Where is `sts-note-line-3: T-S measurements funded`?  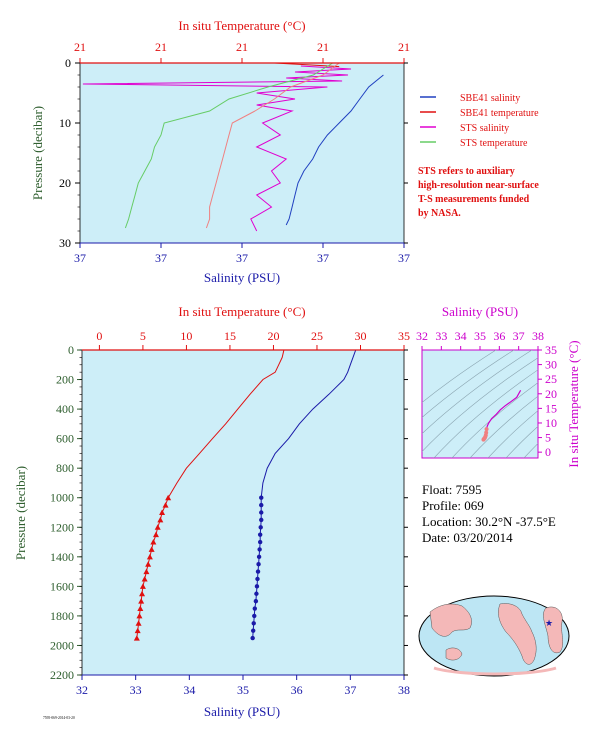
sts-note-line-3: T-S measurements funded is located at coordinates (474, 199).